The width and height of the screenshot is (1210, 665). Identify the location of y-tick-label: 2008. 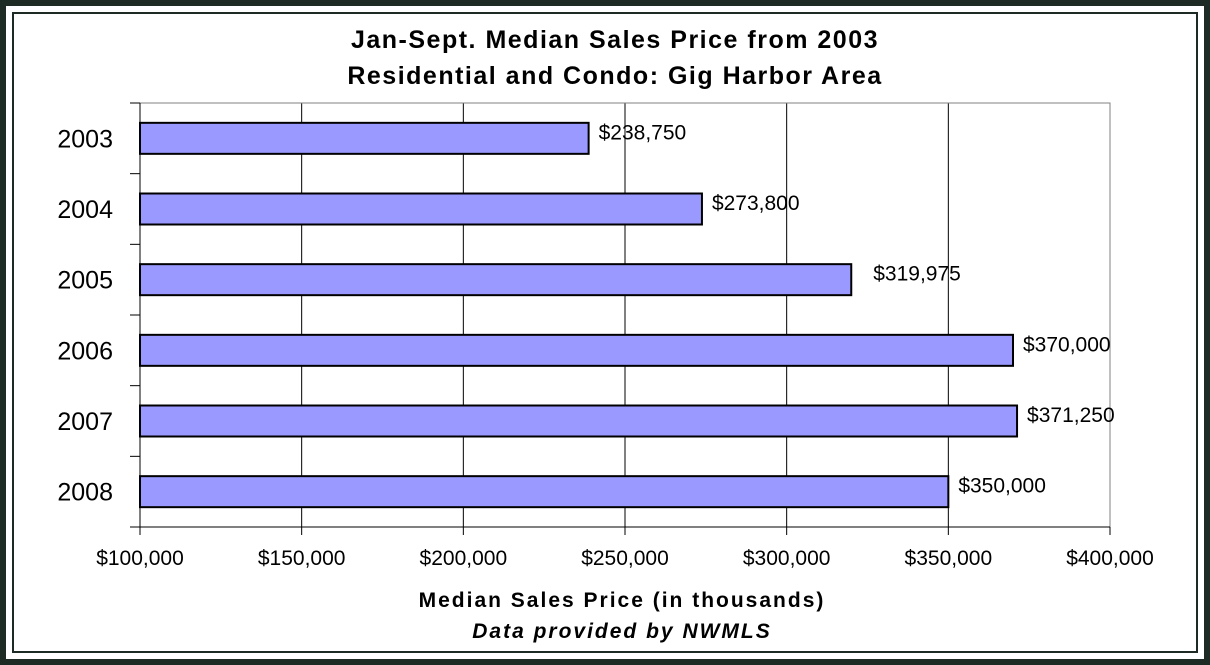
(85, 493).